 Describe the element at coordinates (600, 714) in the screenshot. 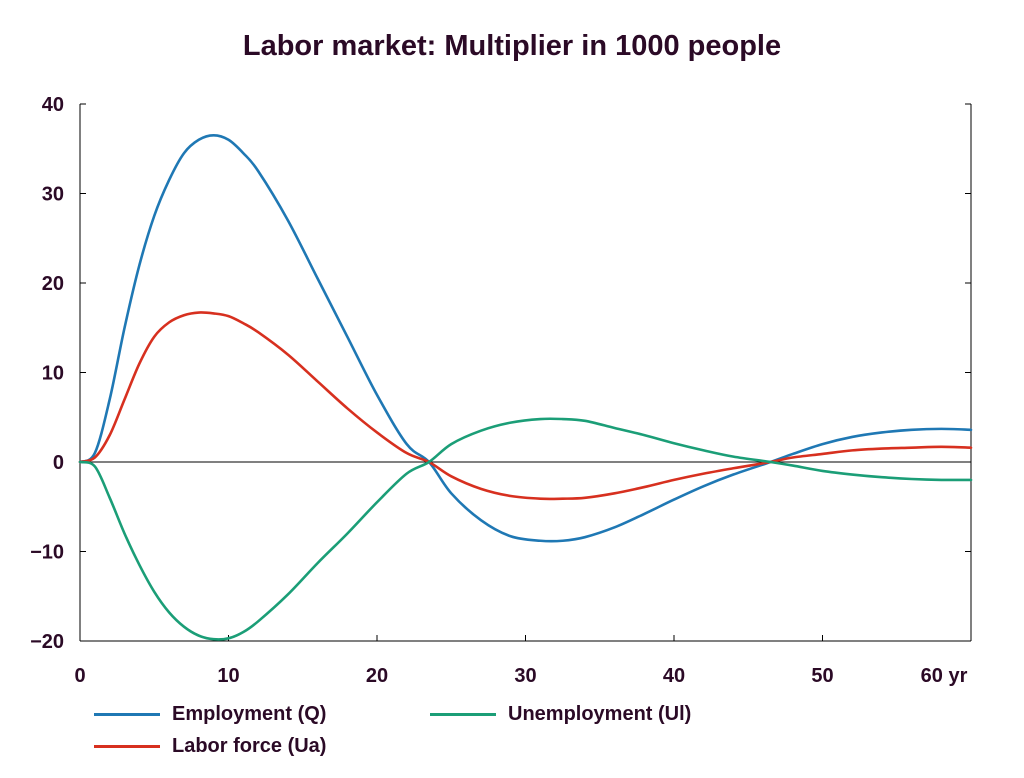

I see `legend-label-unemployment: Unemployment (Ul)` at that location.